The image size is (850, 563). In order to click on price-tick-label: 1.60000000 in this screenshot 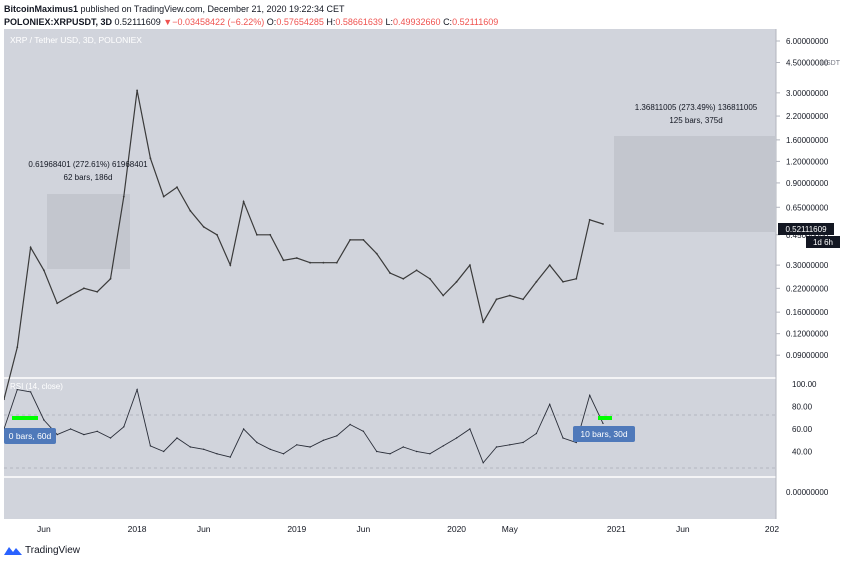, I will do `click(807, 140)`.